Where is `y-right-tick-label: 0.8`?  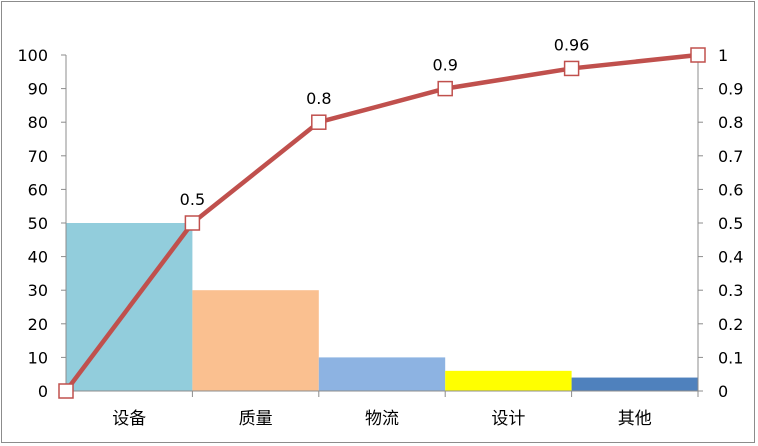
y-right-tick-label: 0.8 is located at coordinates (730, 122).